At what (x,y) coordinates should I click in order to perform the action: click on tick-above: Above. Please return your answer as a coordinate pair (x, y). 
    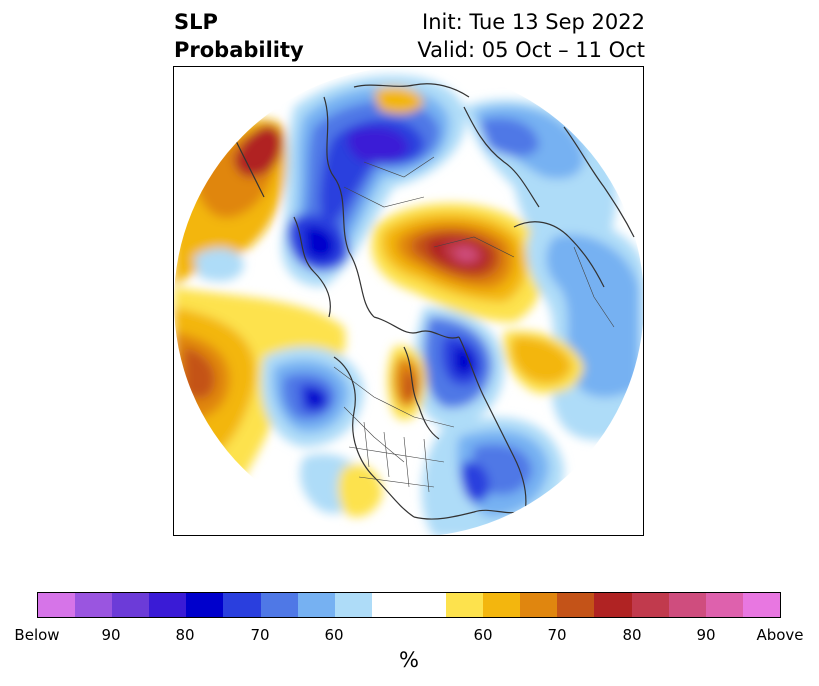
    Looking at the image, I should click on (780, 635).